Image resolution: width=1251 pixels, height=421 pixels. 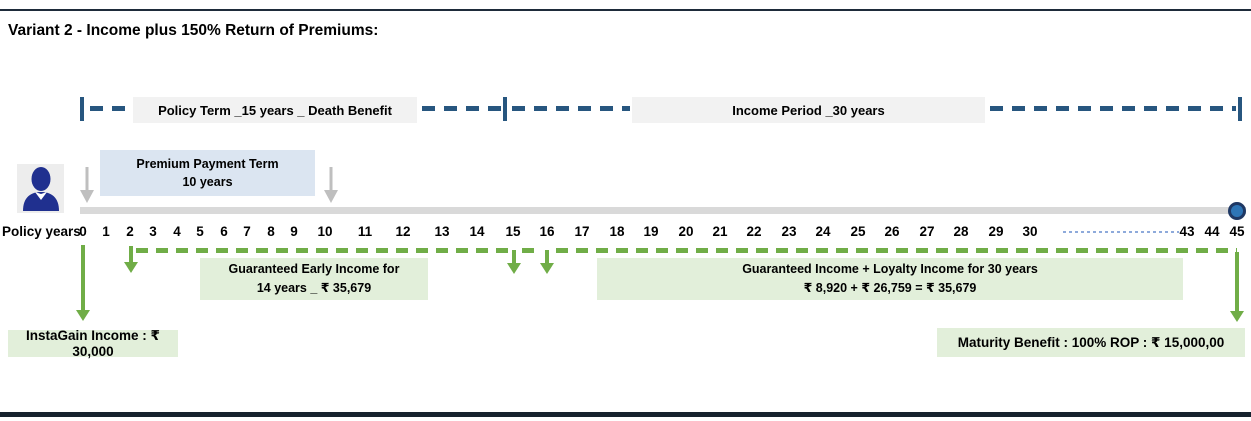 What do you see at coordinates (1237, 231) in the screenshot?
I see `year-label: 45` at bounding box center [1237, 231].